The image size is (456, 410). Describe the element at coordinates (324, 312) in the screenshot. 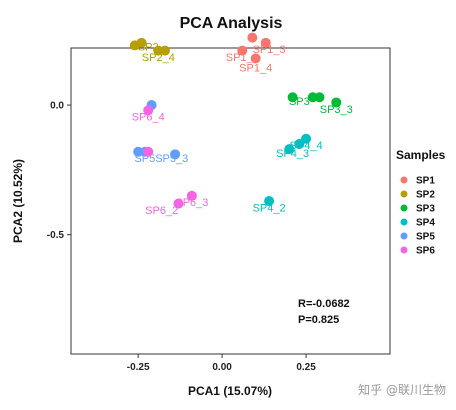

I see `stats-annotation: R=-0.0682 P=0.825` at that location.